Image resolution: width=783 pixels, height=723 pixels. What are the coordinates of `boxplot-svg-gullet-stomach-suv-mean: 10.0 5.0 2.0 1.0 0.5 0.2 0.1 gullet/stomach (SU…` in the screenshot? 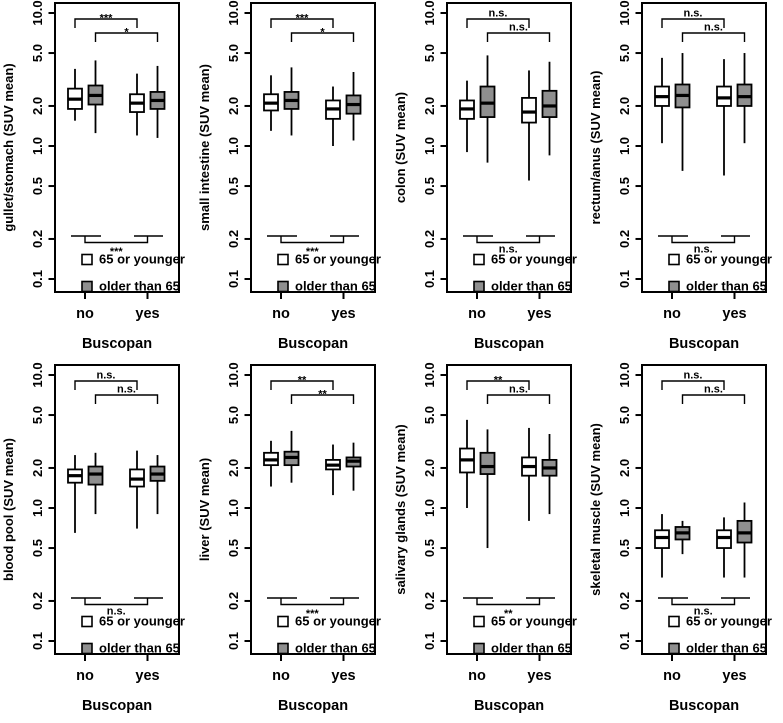 It's located at (93, 176).